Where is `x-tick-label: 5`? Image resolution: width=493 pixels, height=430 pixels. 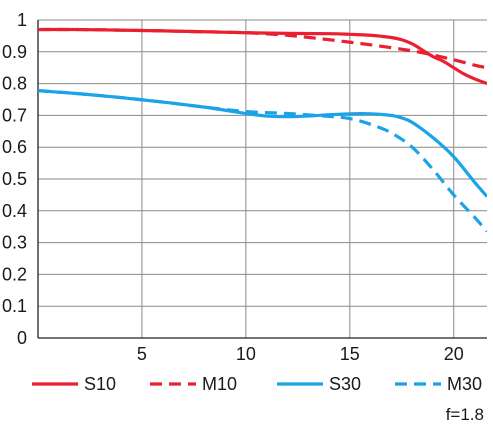
x-tick-label: 5 is located at coordinates (142, 354).